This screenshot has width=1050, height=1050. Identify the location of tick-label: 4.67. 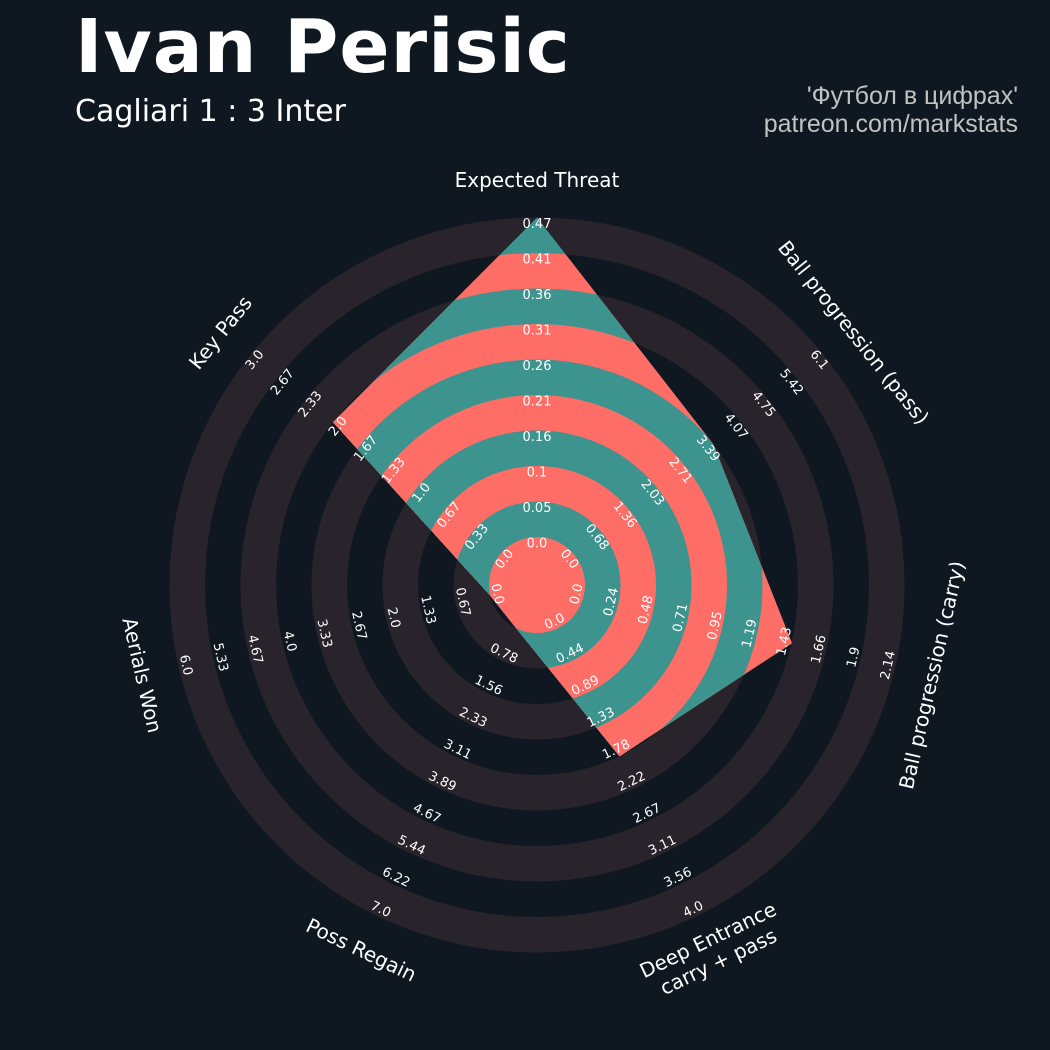
(254, 650).